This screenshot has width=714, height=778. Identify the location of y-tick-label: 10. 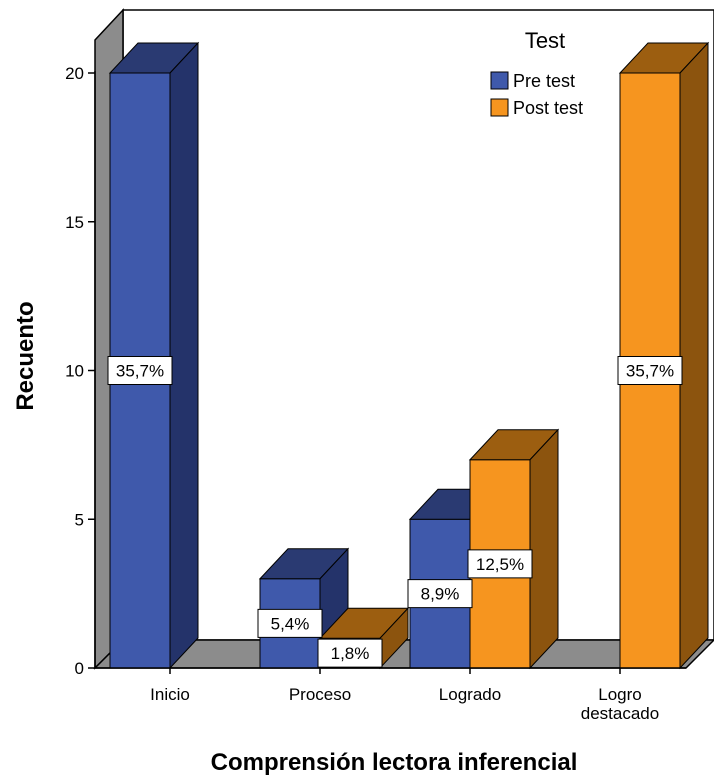
(74, 371).